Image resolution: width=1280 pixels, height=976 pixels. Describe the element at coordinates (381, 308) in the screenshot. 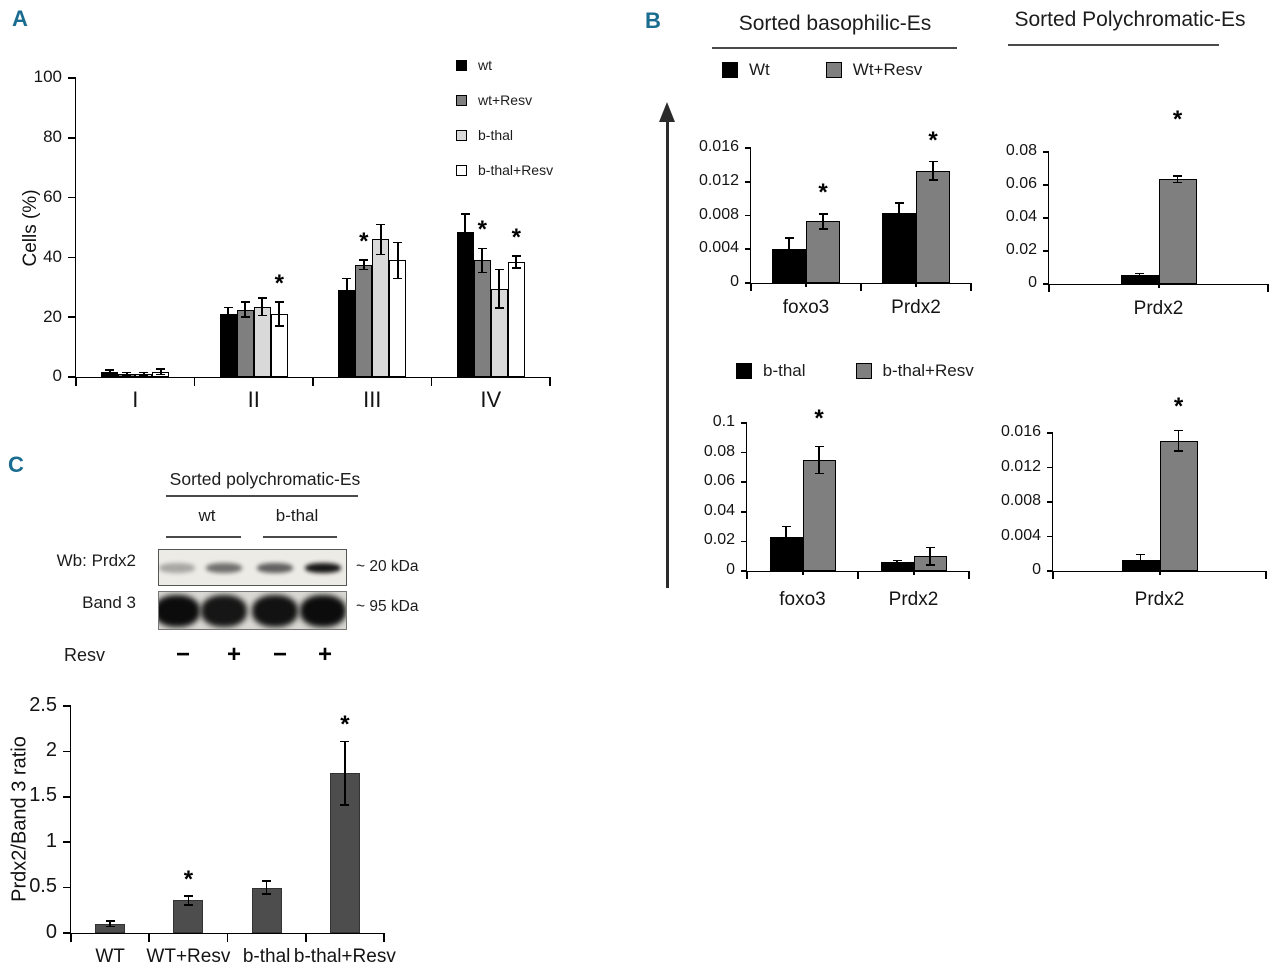

I see `bar-b-thal` at that location.